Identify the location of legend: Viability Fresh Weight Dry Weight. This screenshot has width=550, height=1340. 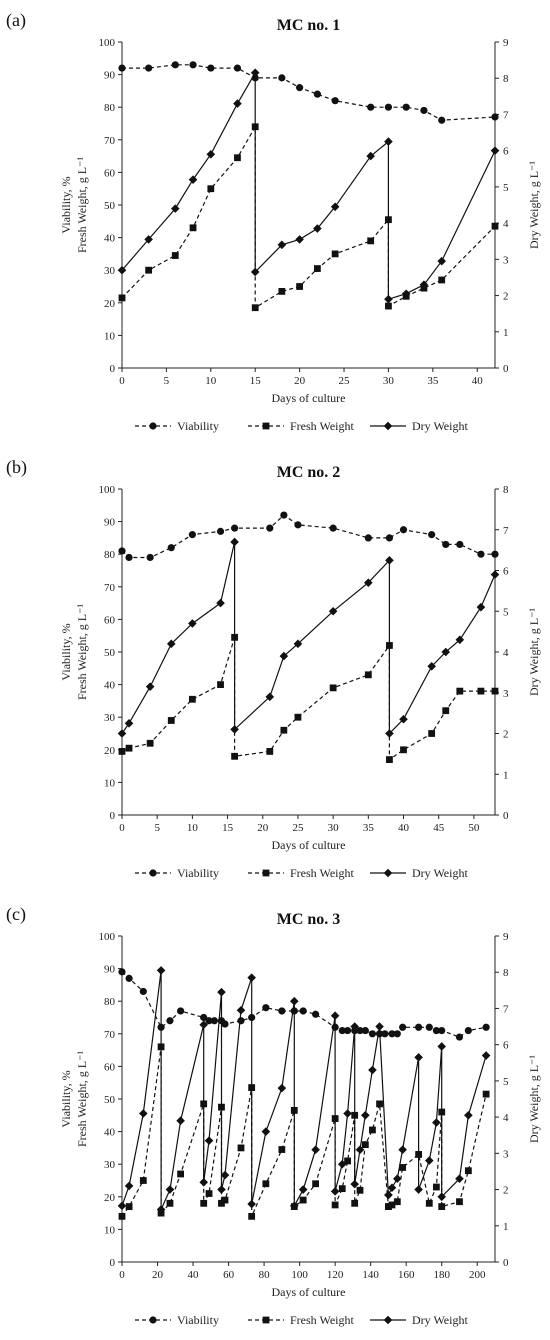
(301, 1320).